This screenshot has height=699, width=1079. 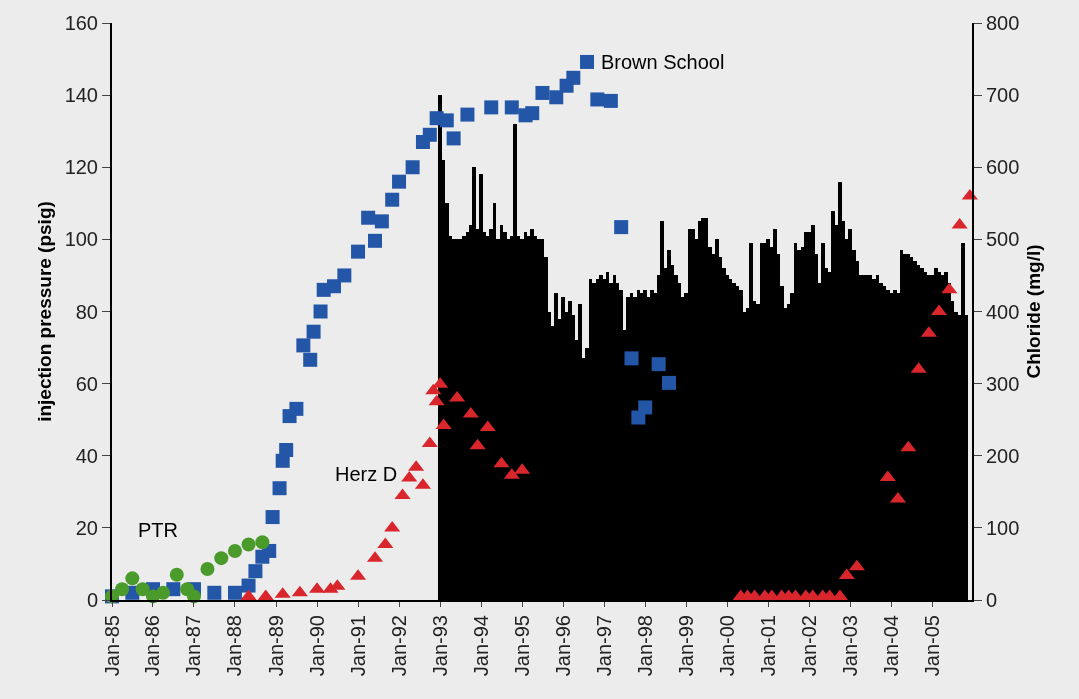 I want to click on x-tick-label: Jan-99, so click(x=685, y=646).